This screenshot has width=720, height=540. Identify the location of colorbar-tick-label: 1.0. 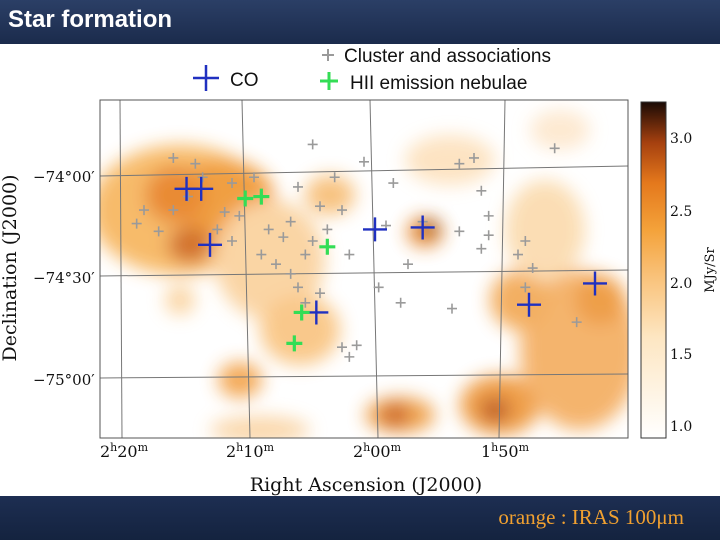
(681, 427).